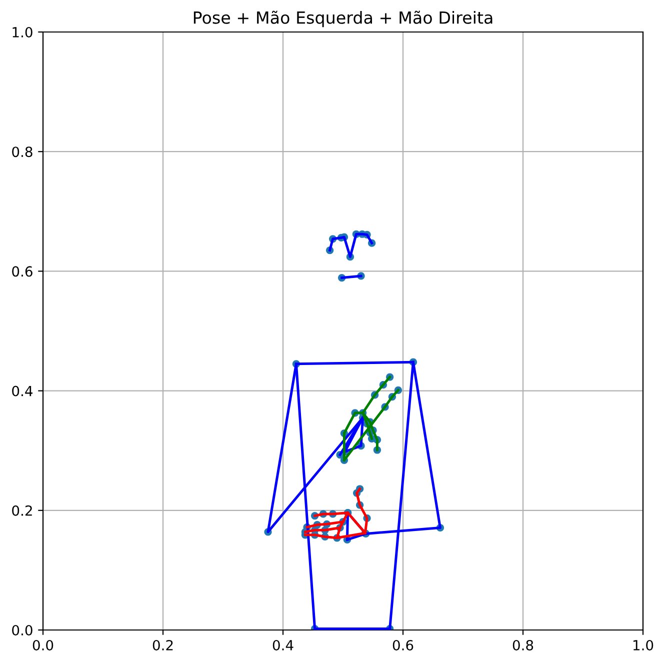  Describe the element at coordinates (43, 645) in the screenshot. I see `x-tick-label: 0.0` at that location.